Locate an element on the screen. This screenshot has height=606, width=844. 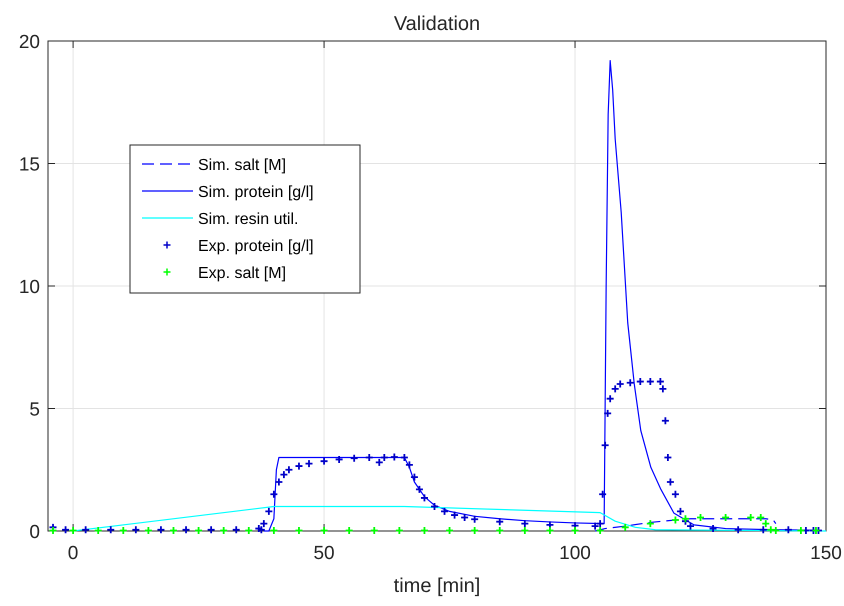
x-axis-title: time [min] is located at coordinates (437, 586).